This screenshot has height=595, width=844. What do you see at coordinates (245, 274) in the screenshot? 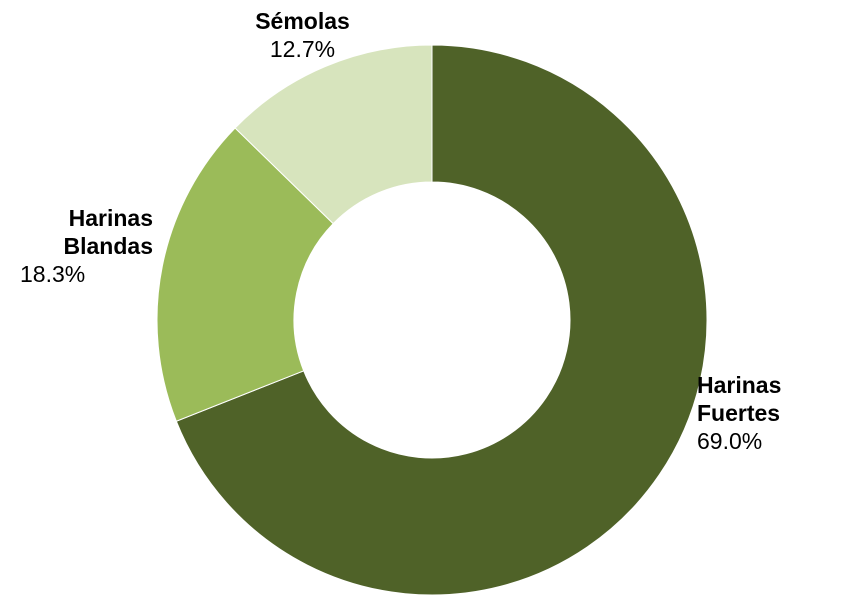
I see `donut-slice-harinas-blandas` at bounding box center [245, 274].